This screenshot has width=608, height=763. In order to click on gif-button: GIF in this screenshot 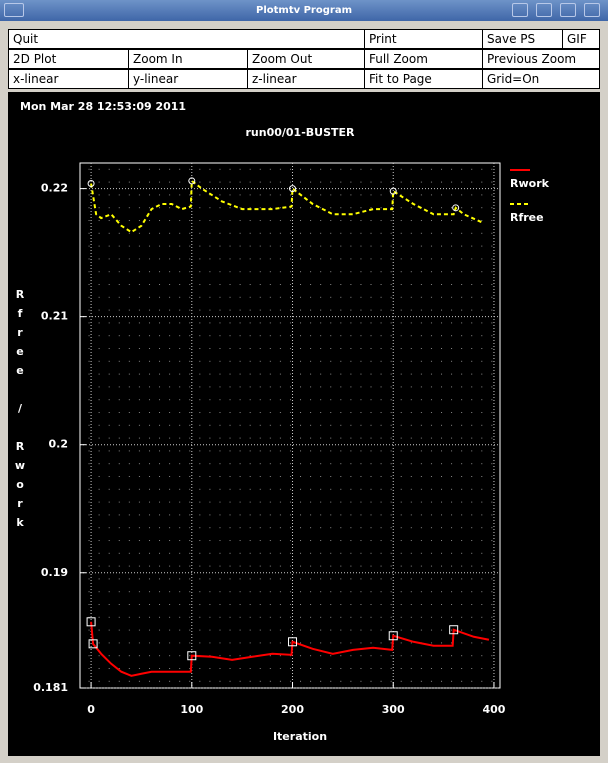, I will do `click(581, 39)`.